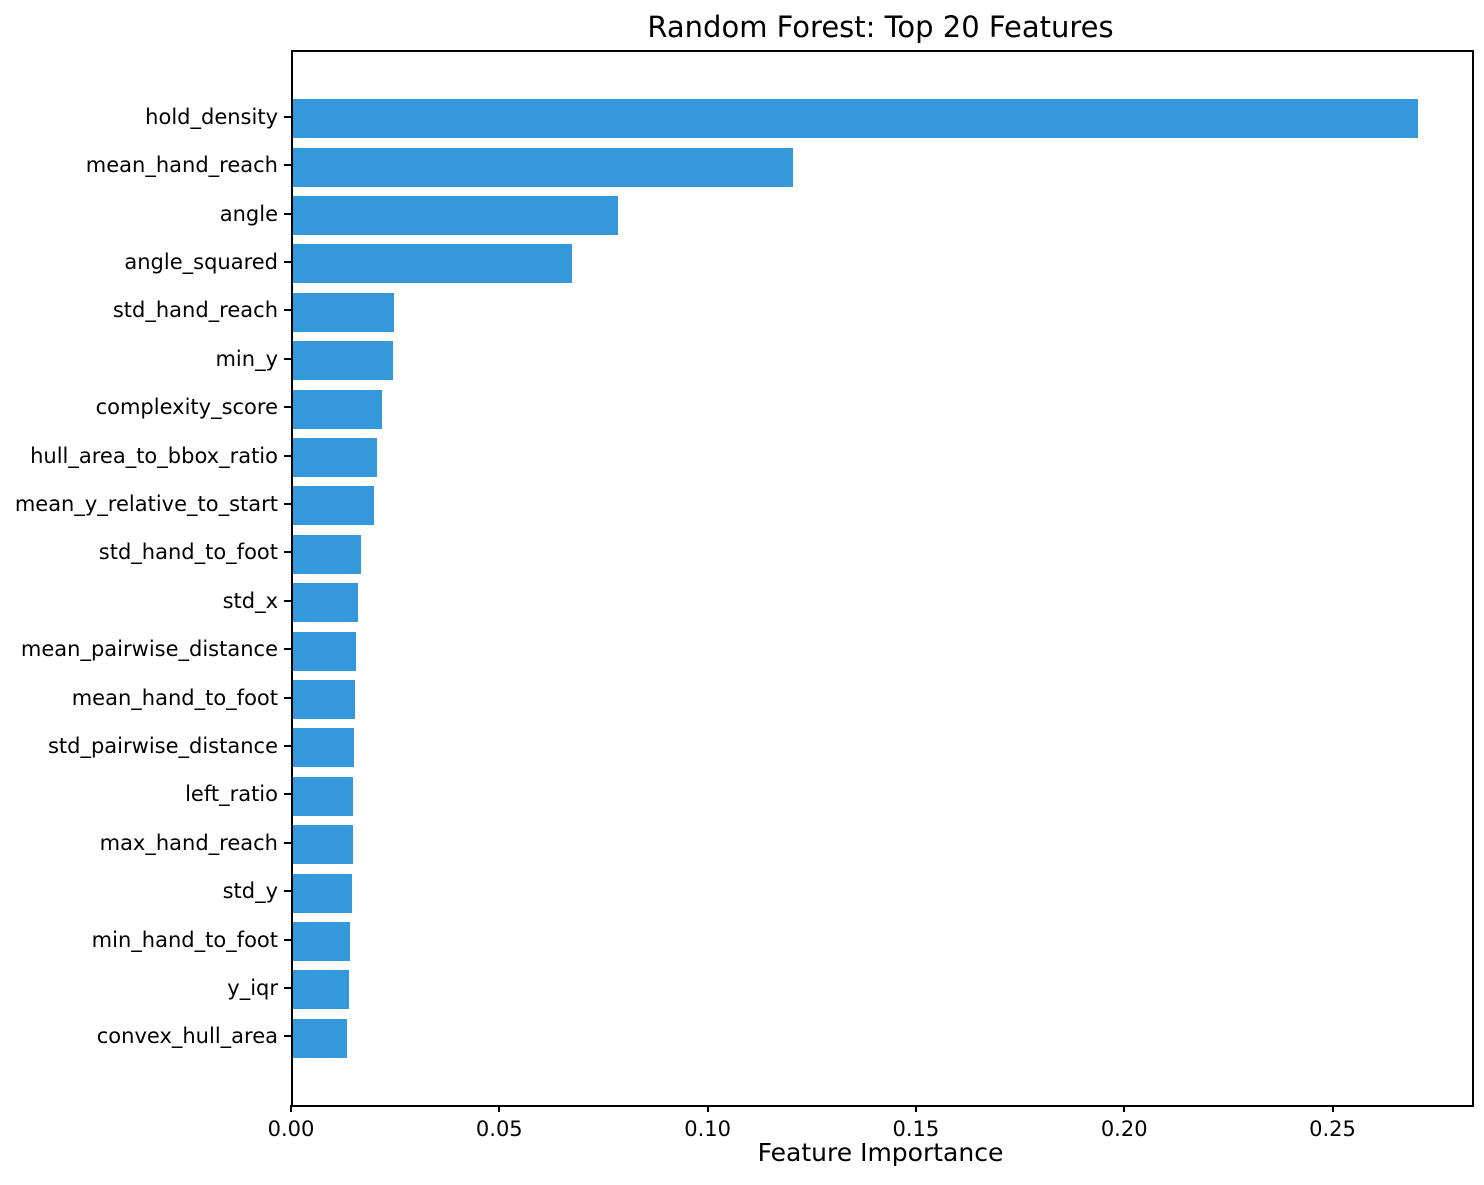  What do you see at coordinates (195, 310) in the screenshot?
I see `y-tick-label: std_hand_reach` at bounding box center [195, 310].